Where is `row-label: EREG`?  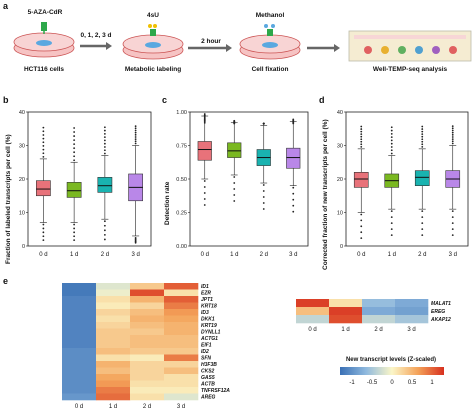
row-label: EREG is located at coordinates (438, 312).